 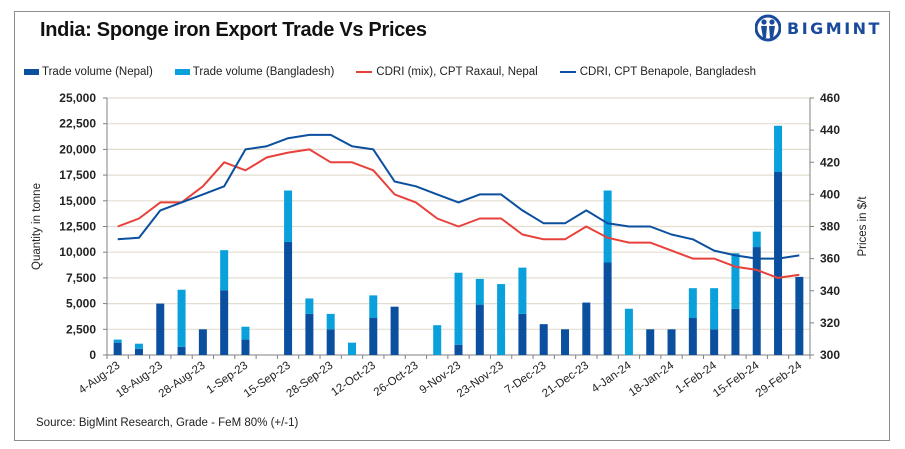 I want to click on legend-item-benapole-price: CDRI, CPT Benapole, Bangladesh, so click(x=657, y=72).